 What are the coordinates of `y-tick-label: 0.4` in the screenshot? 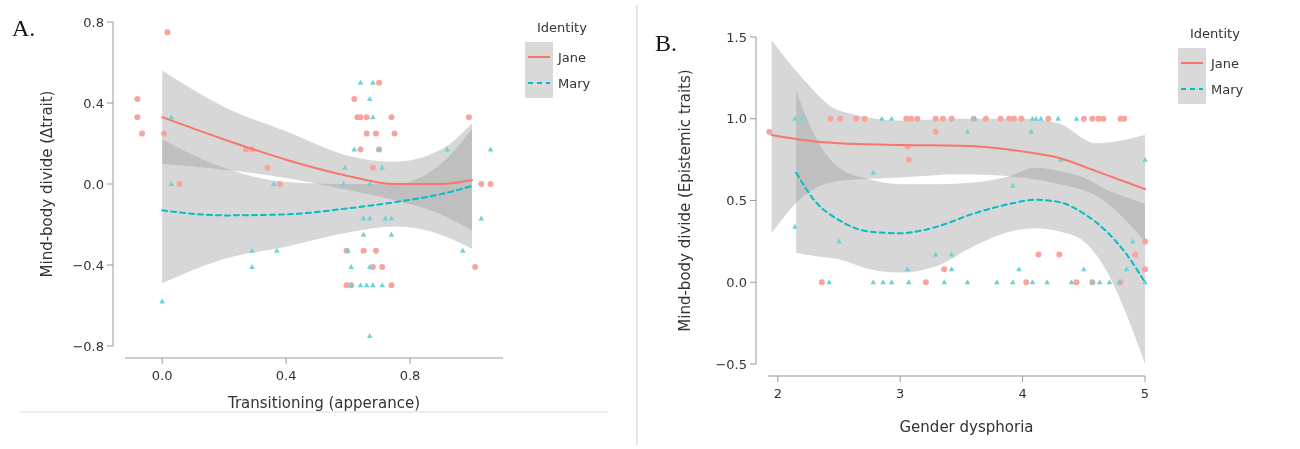 It's located at (93, 103).